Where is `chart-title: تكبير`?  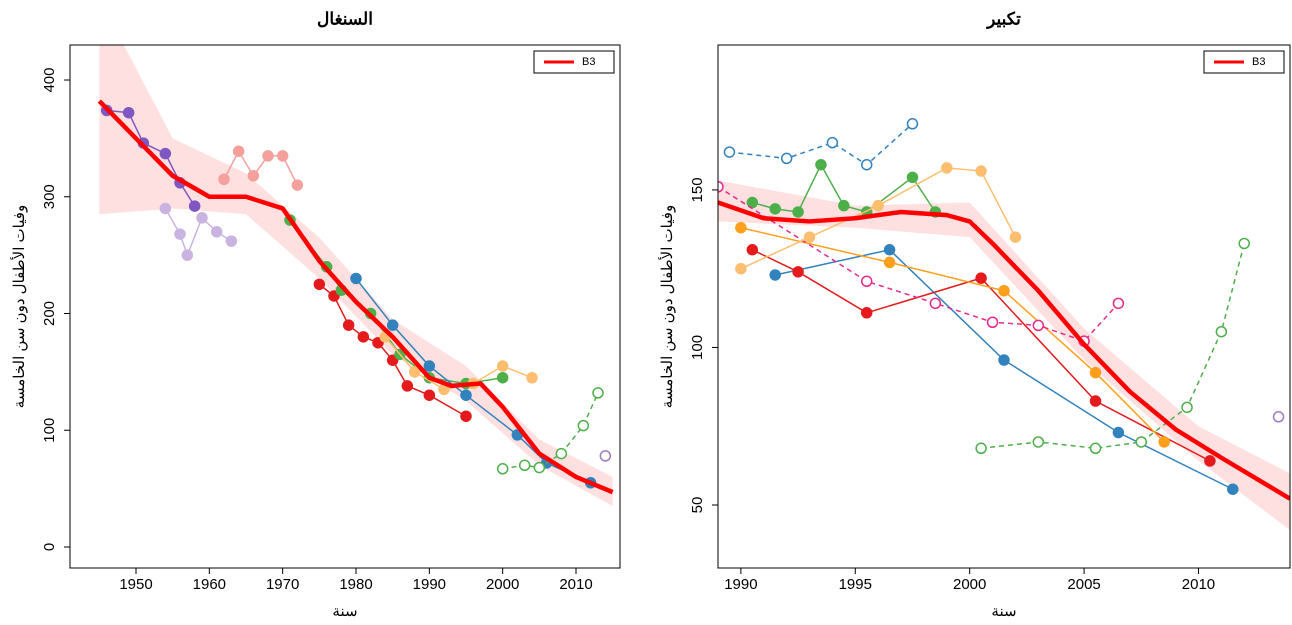
chart-title: تكبير is located at coordinates (1003, 19).